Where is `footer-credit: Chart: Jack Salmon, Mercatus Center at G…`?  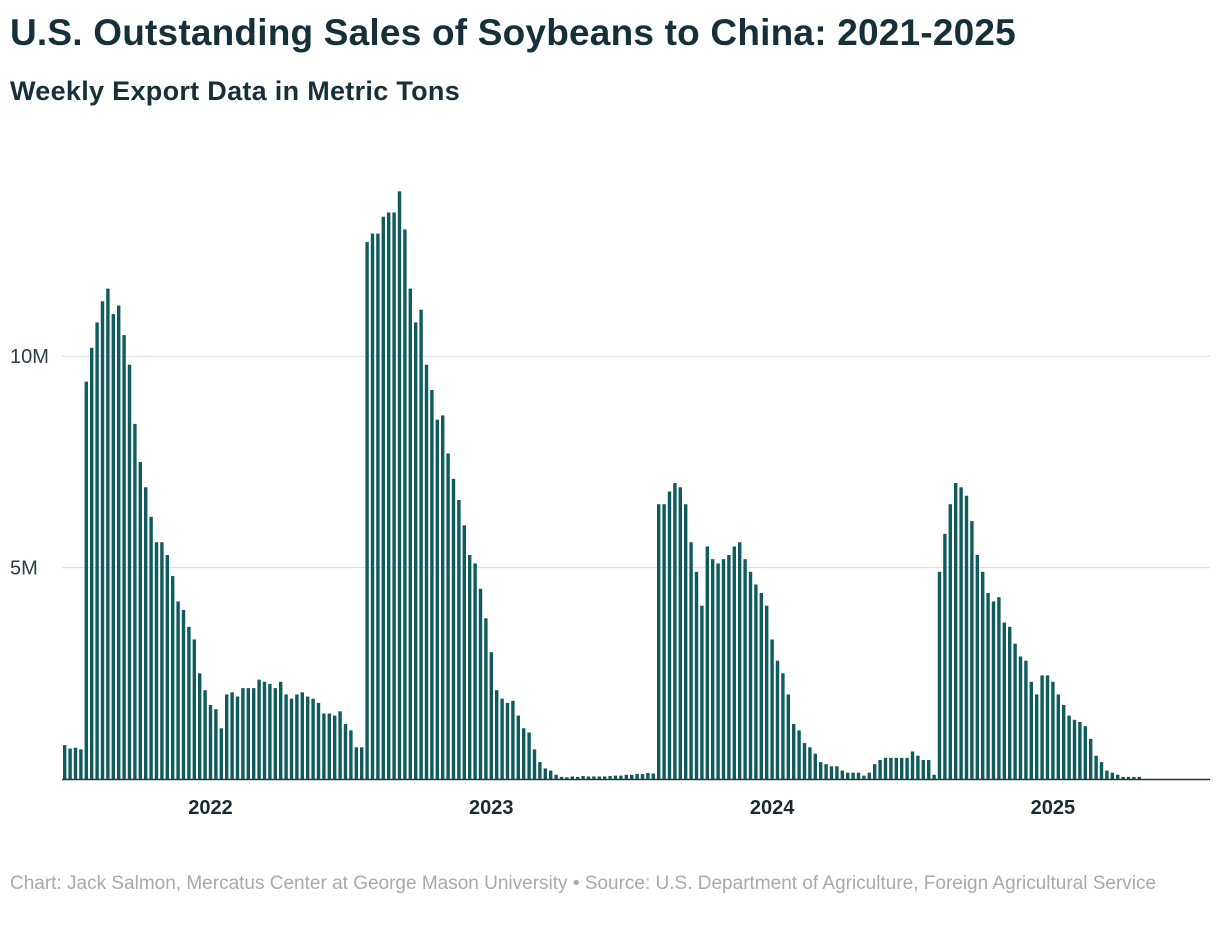
footer-credit: Chart: Jack Salmon, Mercatus Center at G… is located at coordinates (289, 883).